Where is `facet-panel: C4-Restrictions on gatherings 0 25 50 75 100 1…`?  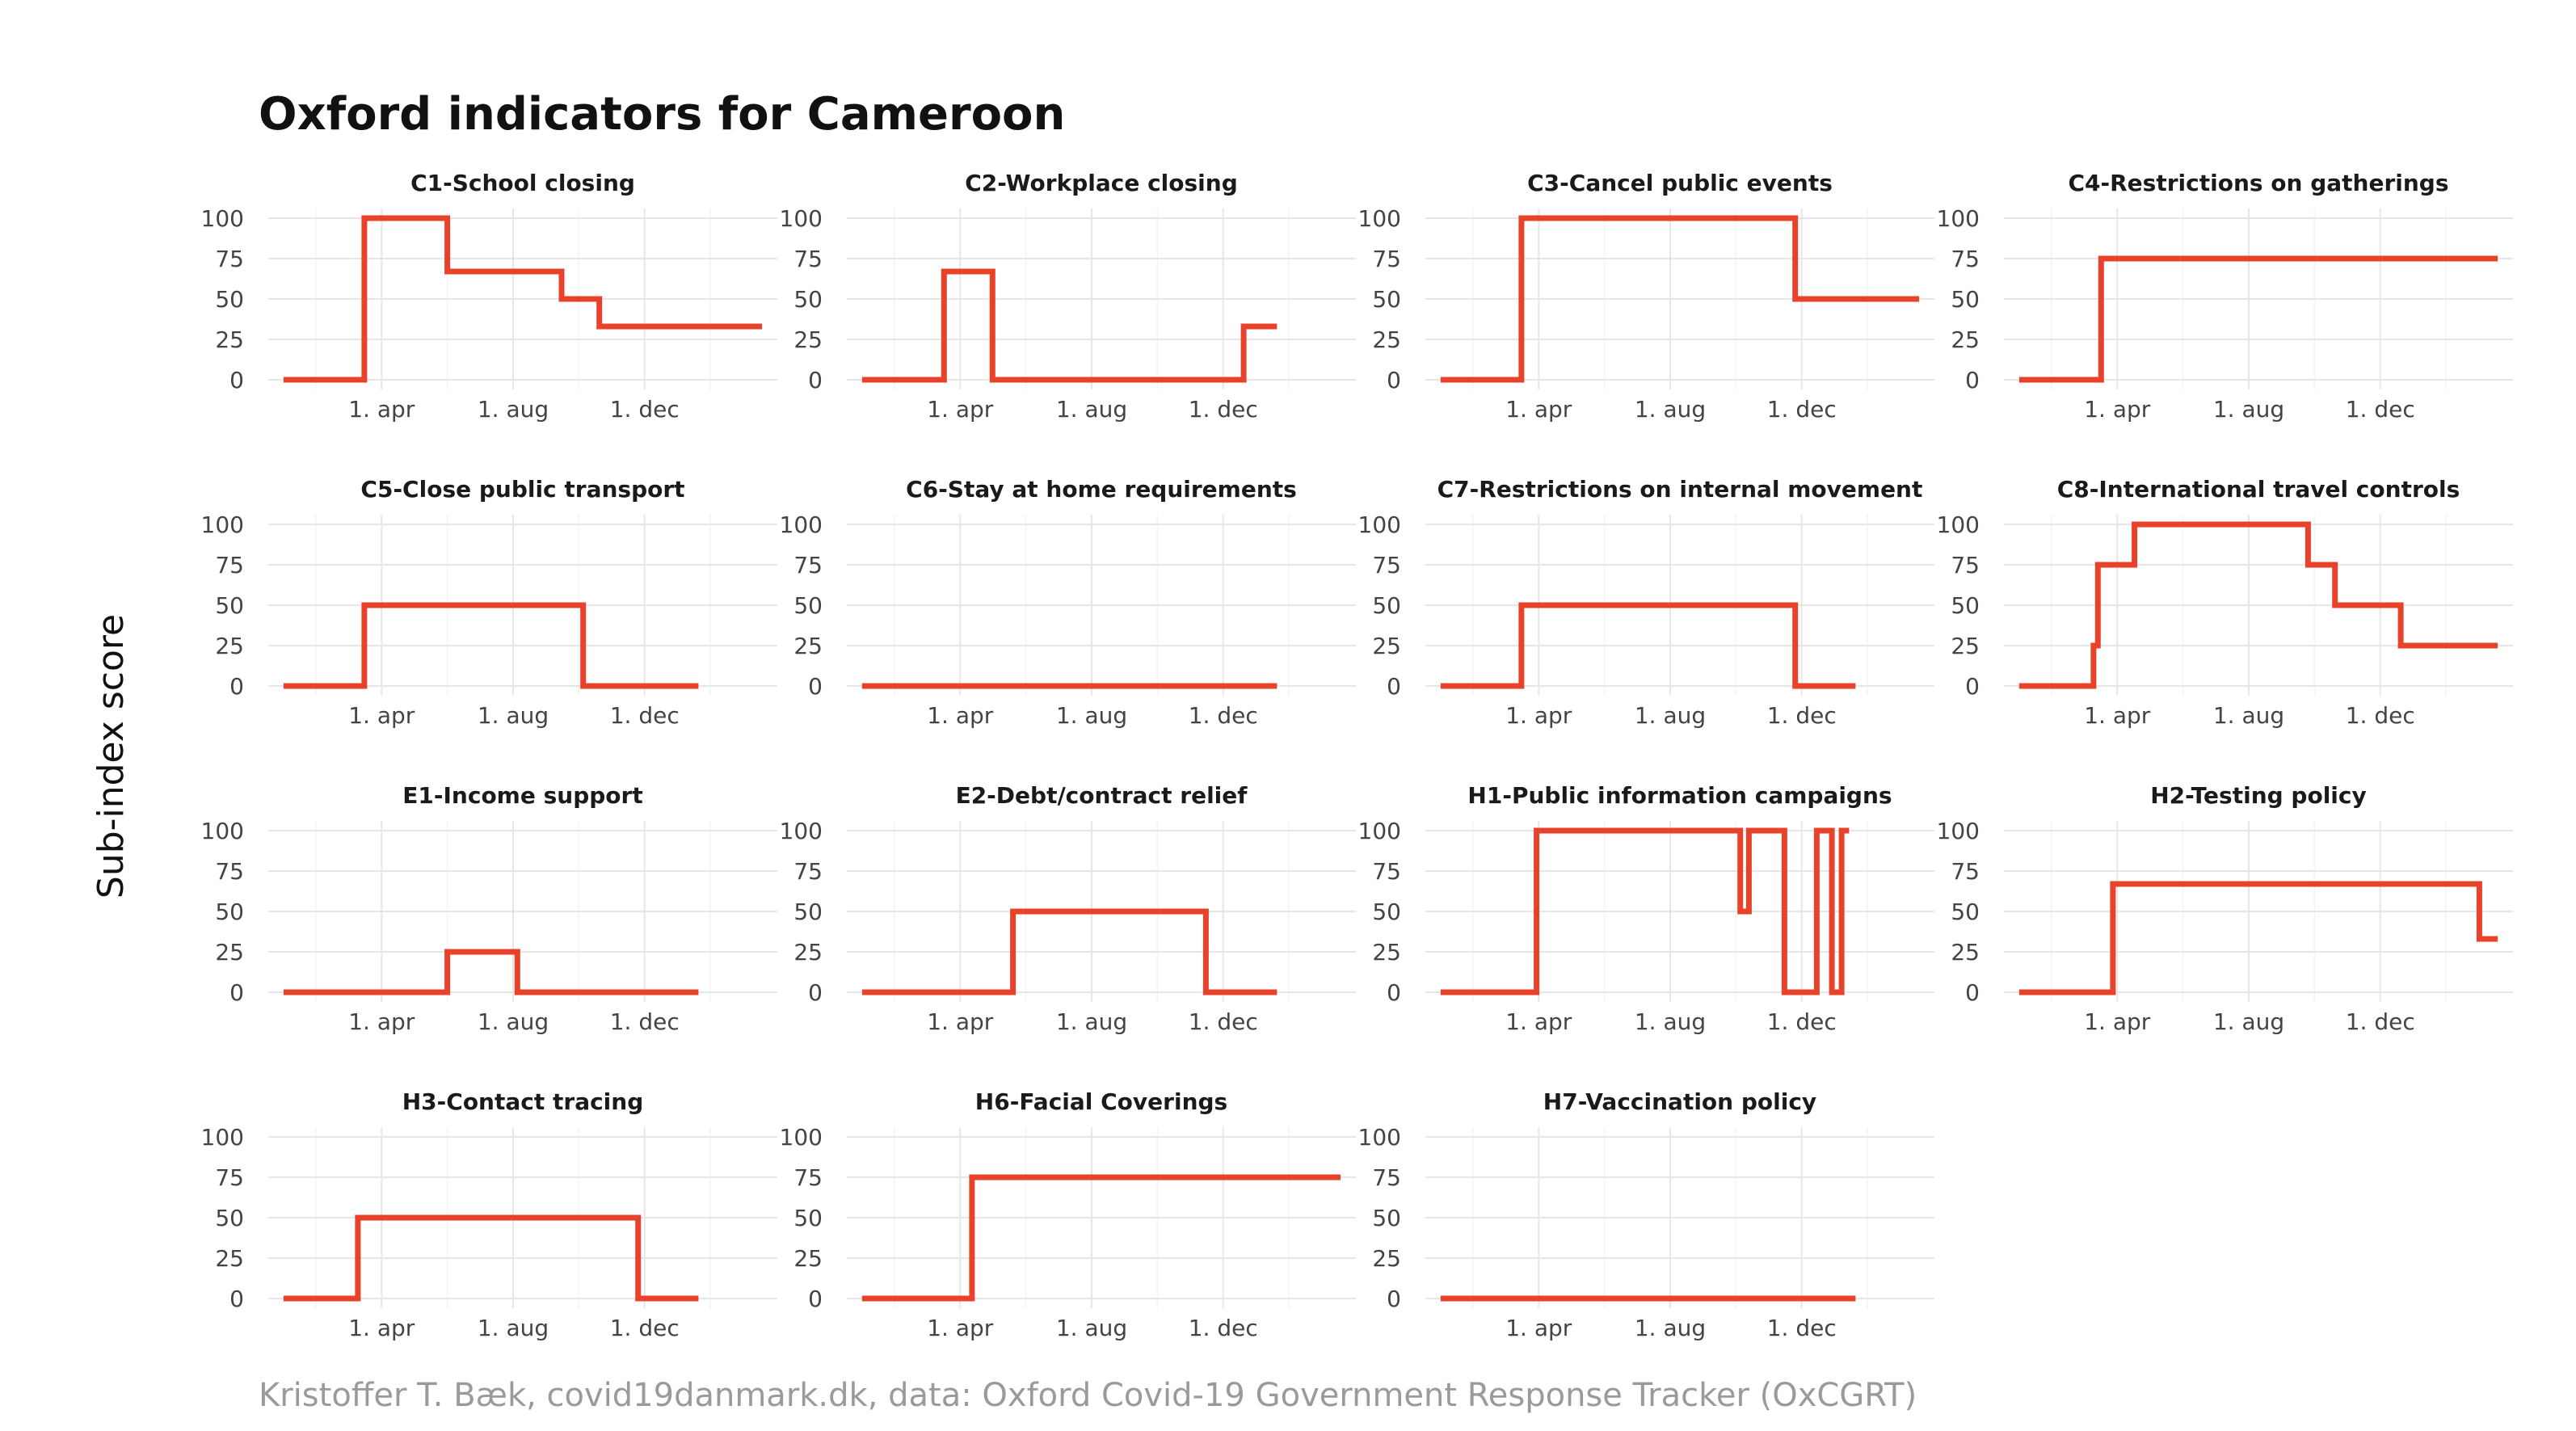
facet-panel: C4-Restrictions on gatherings 0 25 50 75 100 1… is located at coordinates (2225, 296).